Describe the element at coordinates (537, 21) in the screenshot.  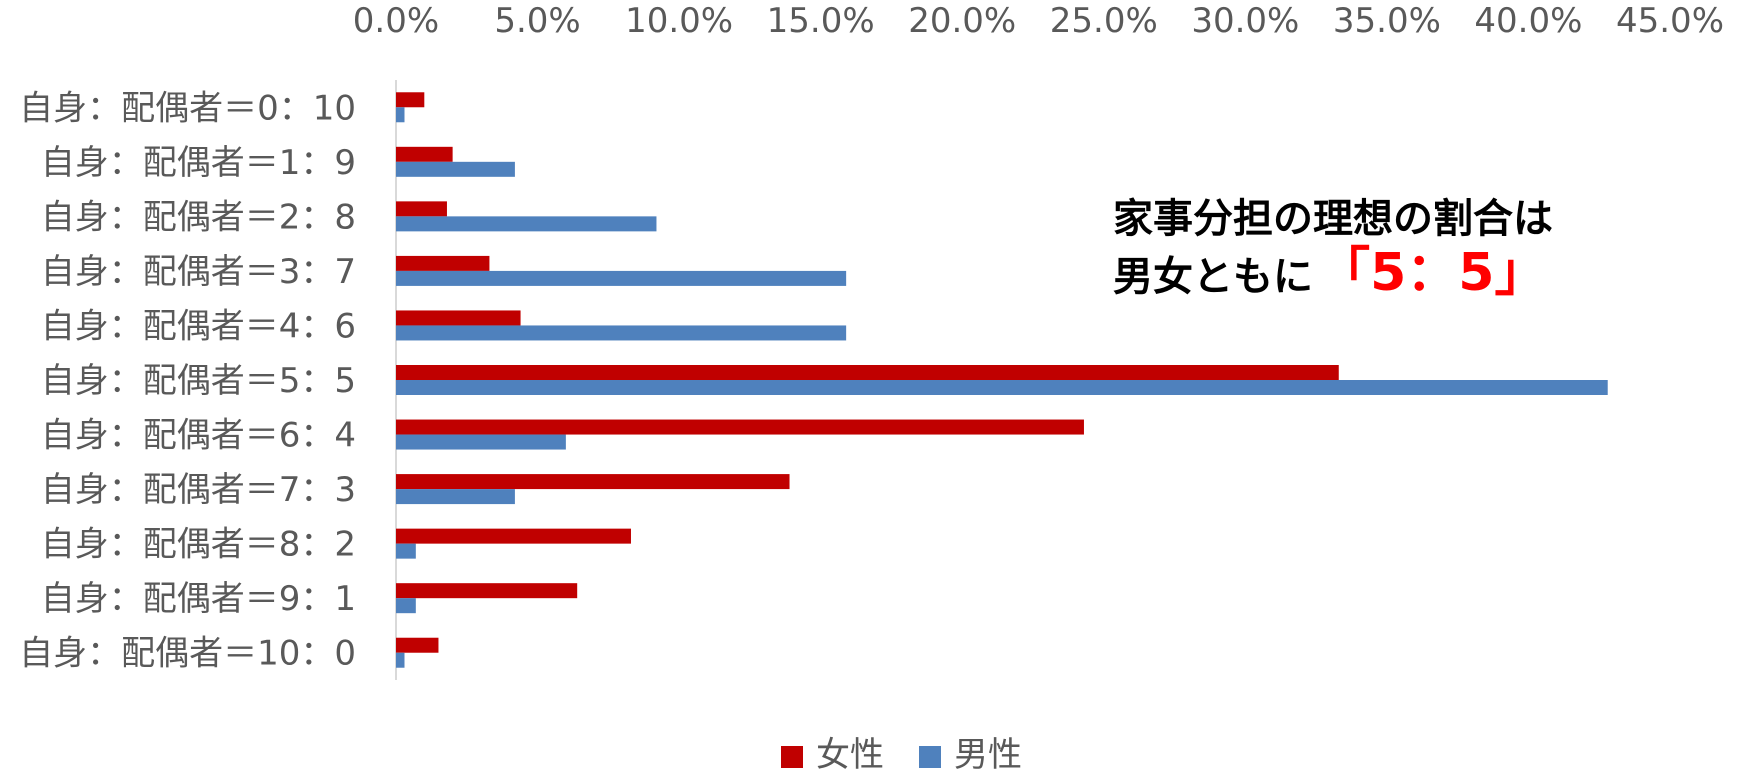
I see `x-tick-label: 5.0%` at that location.